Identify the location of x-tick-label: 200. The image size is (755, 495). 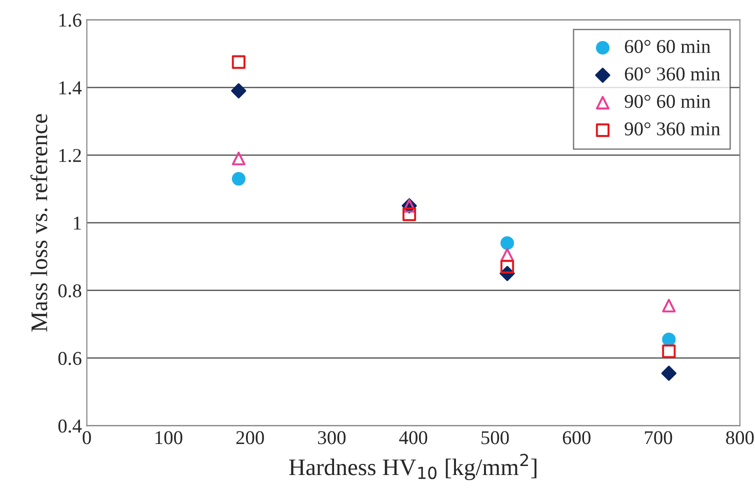
(250, 437).